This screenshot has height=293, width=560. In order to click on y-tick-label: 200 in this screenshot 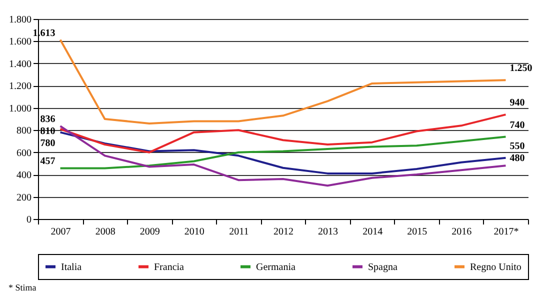, I will do `click(24, 198)`.